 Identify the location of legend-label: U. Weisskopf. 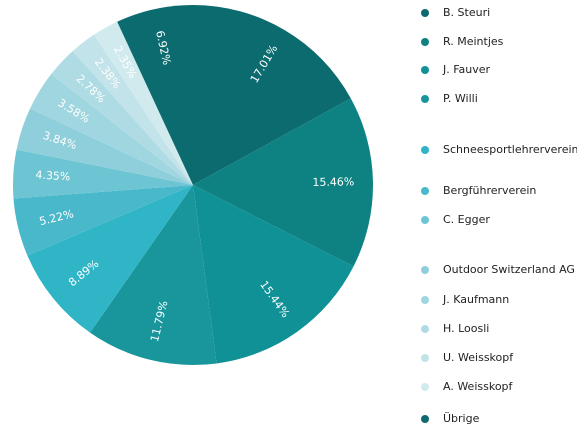
(478, 357).